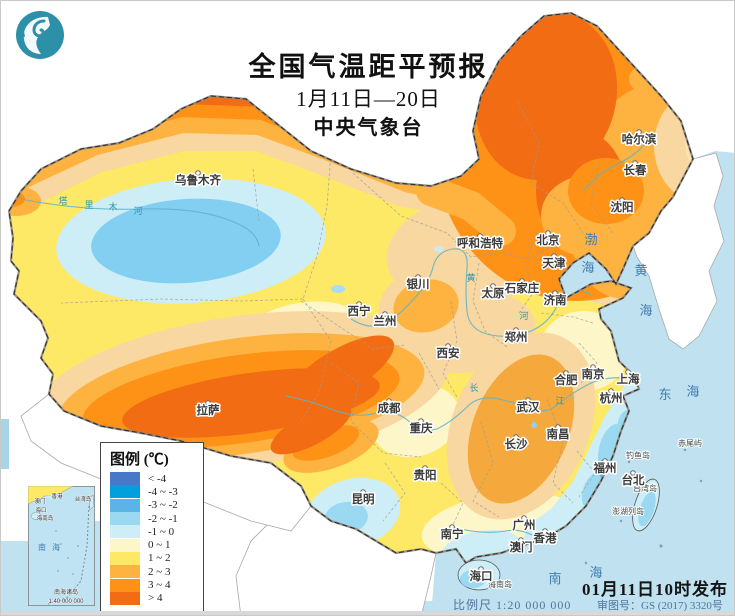 The height and width of the screenshot is (616, 735). Describe the element at coordinates (156, 585) in the screenshot. I see `legend-row: 3 ~ 4` at that location.